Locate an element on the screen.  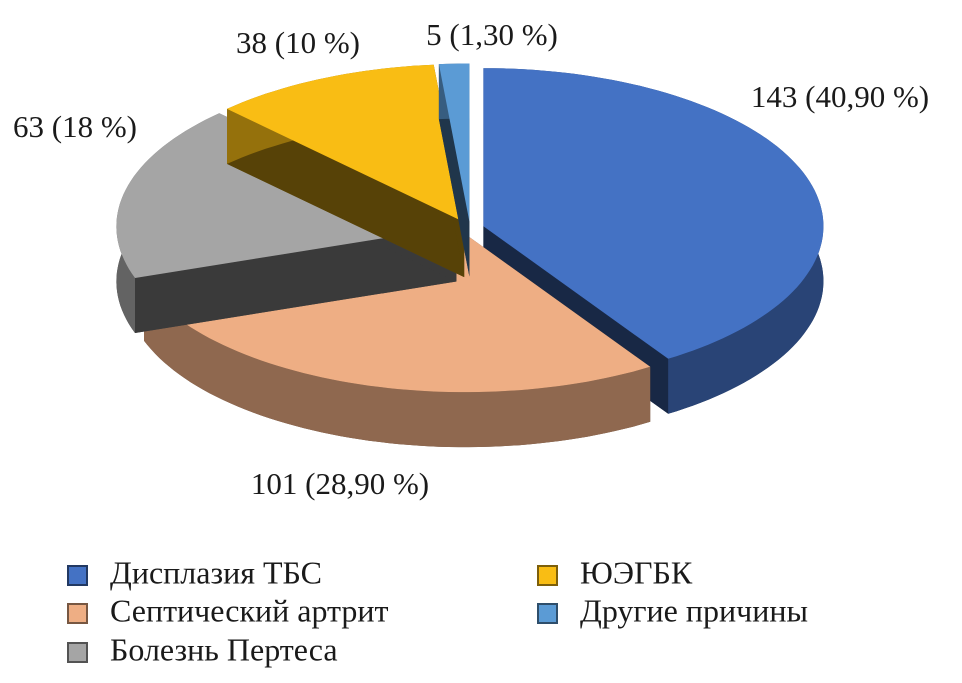
legend-label: Болезнь Пертеса is located at coordinates (224, 649).